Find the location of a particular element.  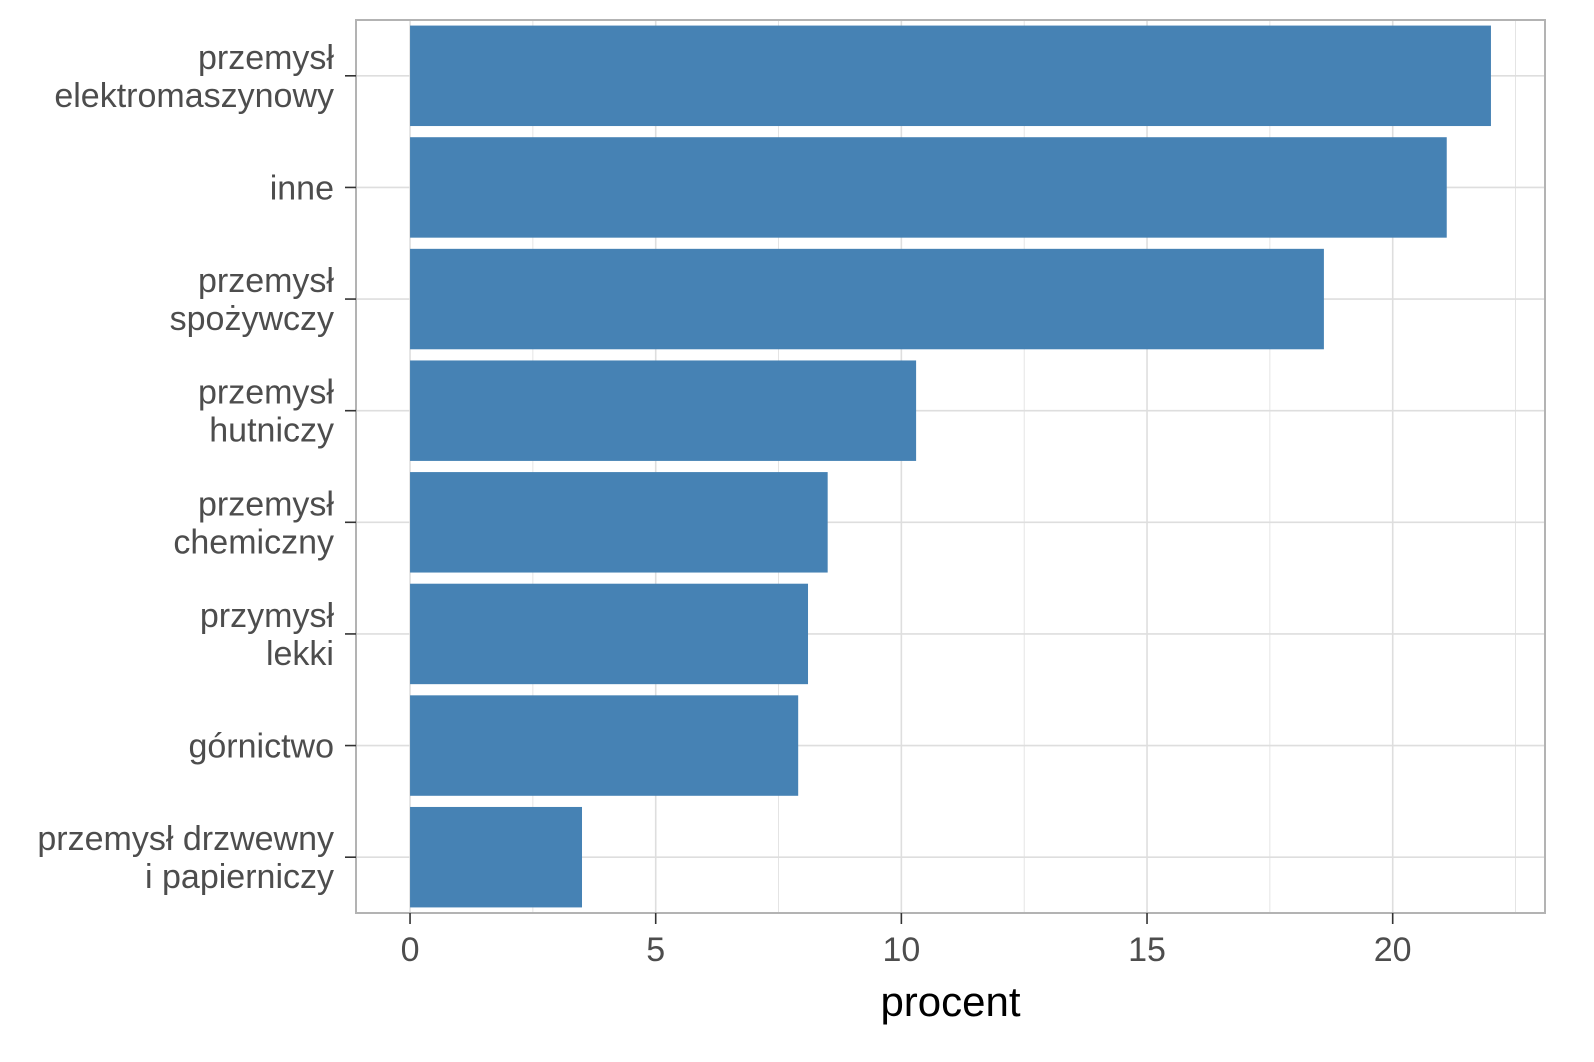

category-label: inne is located at coordinates (302, 188).